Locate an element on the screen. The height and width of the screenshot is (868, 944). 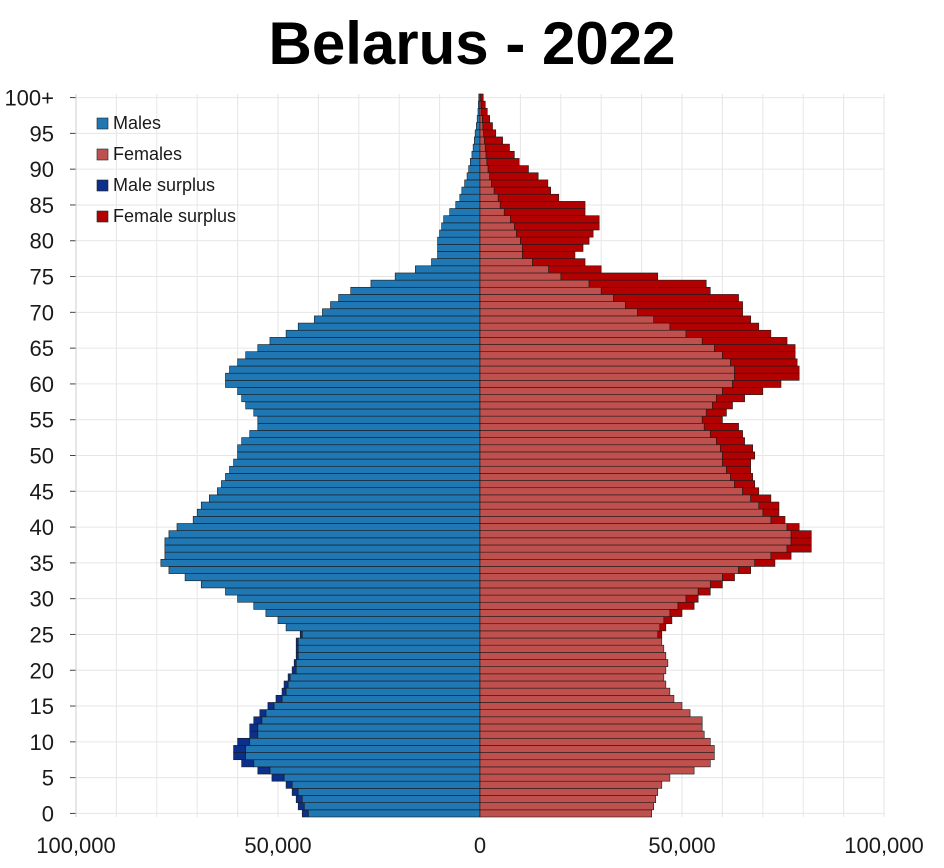
x-tick-label: 100,000 is located at coordinates (884, 845).